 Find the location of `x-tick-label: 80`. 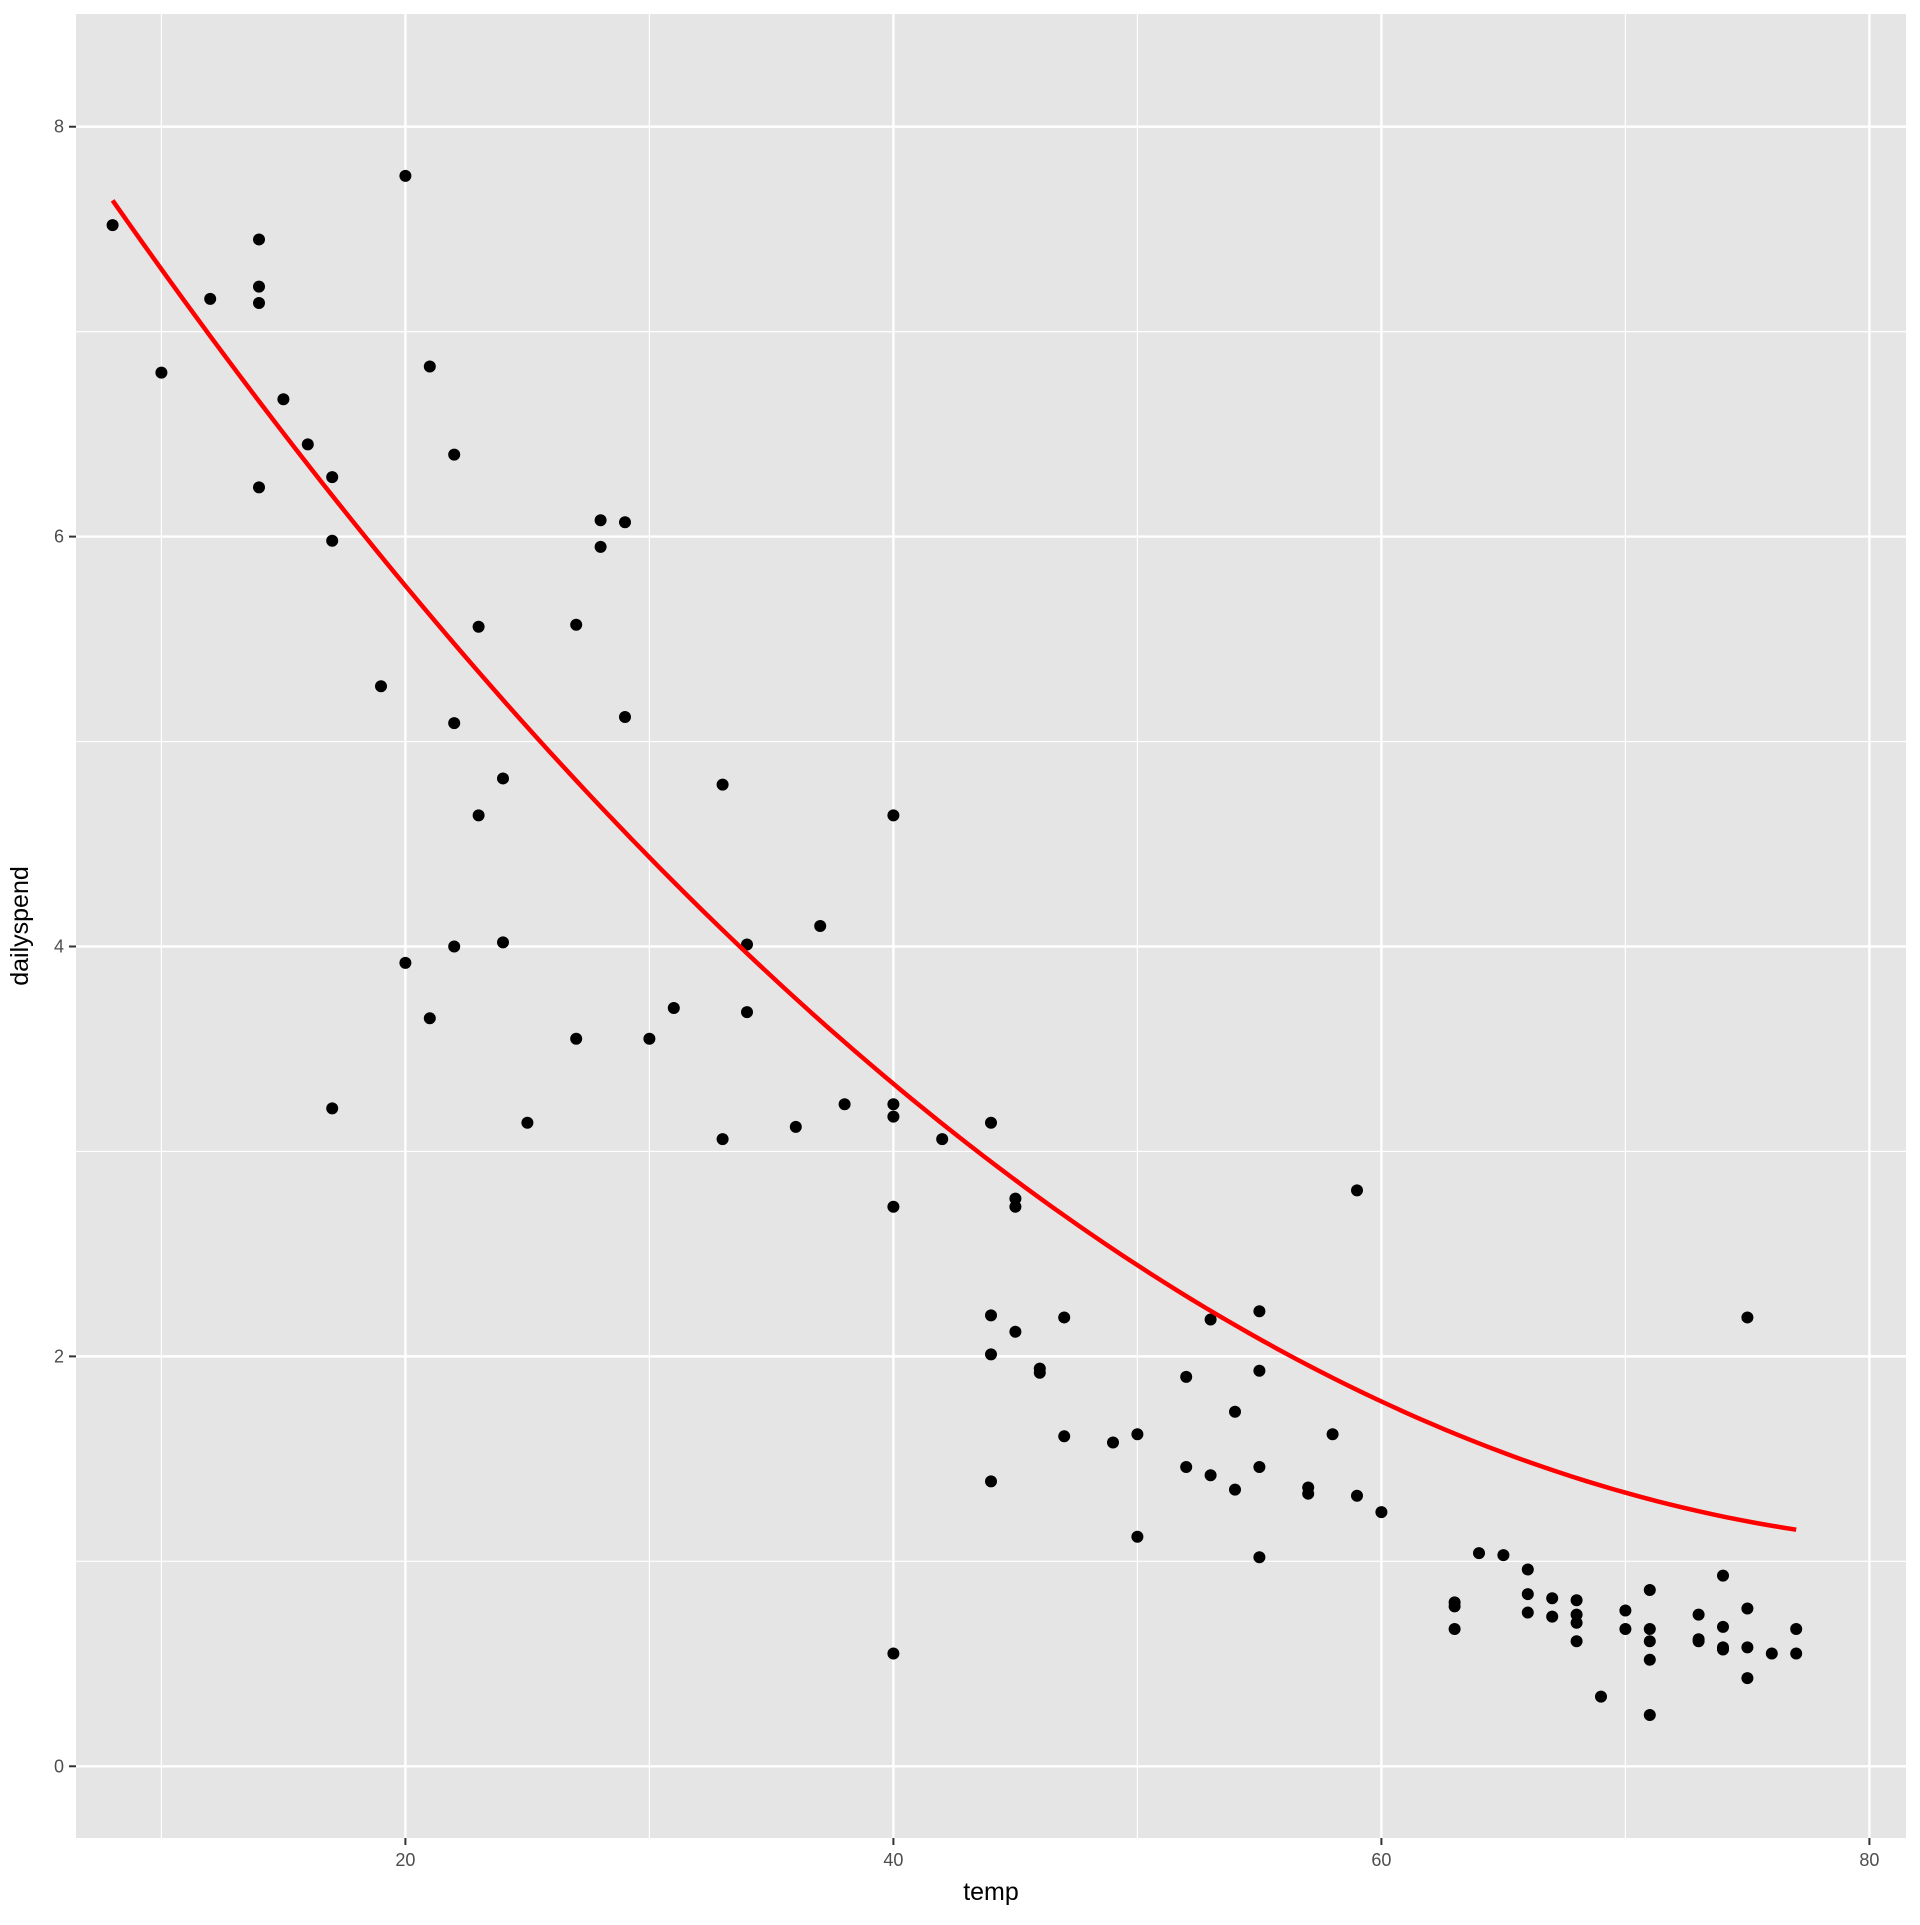

x-tick-label: 80 is located at coordinates (1869, 1860).